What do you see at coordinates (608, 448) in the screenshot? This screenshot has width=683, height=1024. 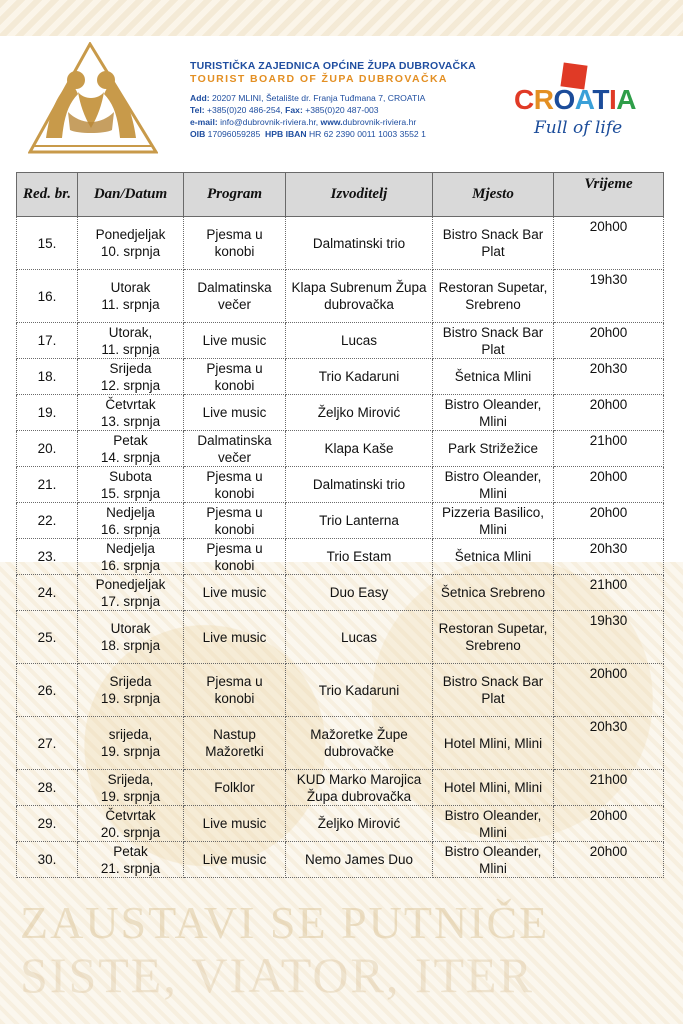 I see `cell-time: 21h00` at bounding box center [608, 448].